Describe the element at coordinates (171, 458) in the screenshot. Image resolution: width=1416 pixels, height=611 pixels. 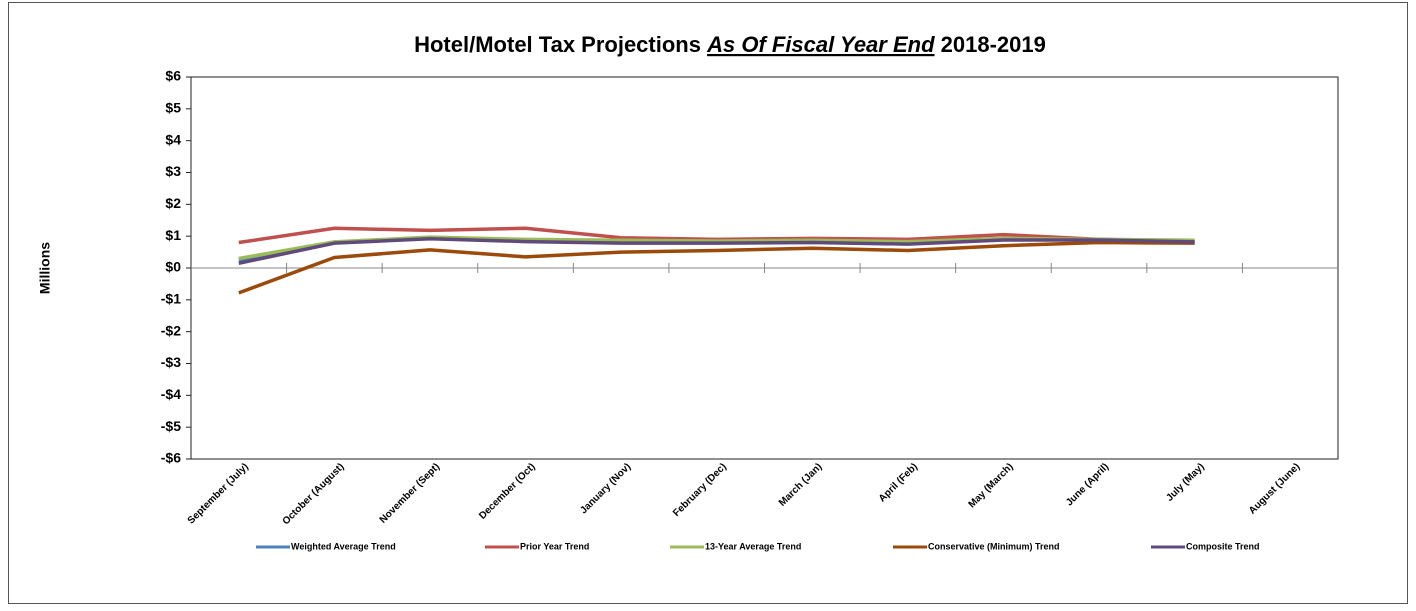
I see `y-tick-label: -$6` at that location.